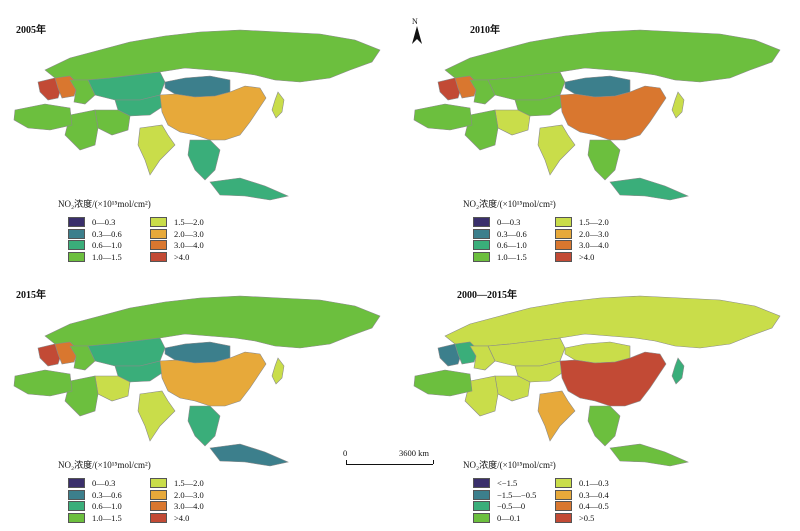 The height and width of the screenshot is (531, 800). Describe the element at coordinates (594, 233) in the screenshot. I see `legend-label: 2.0—3.0` at that location.